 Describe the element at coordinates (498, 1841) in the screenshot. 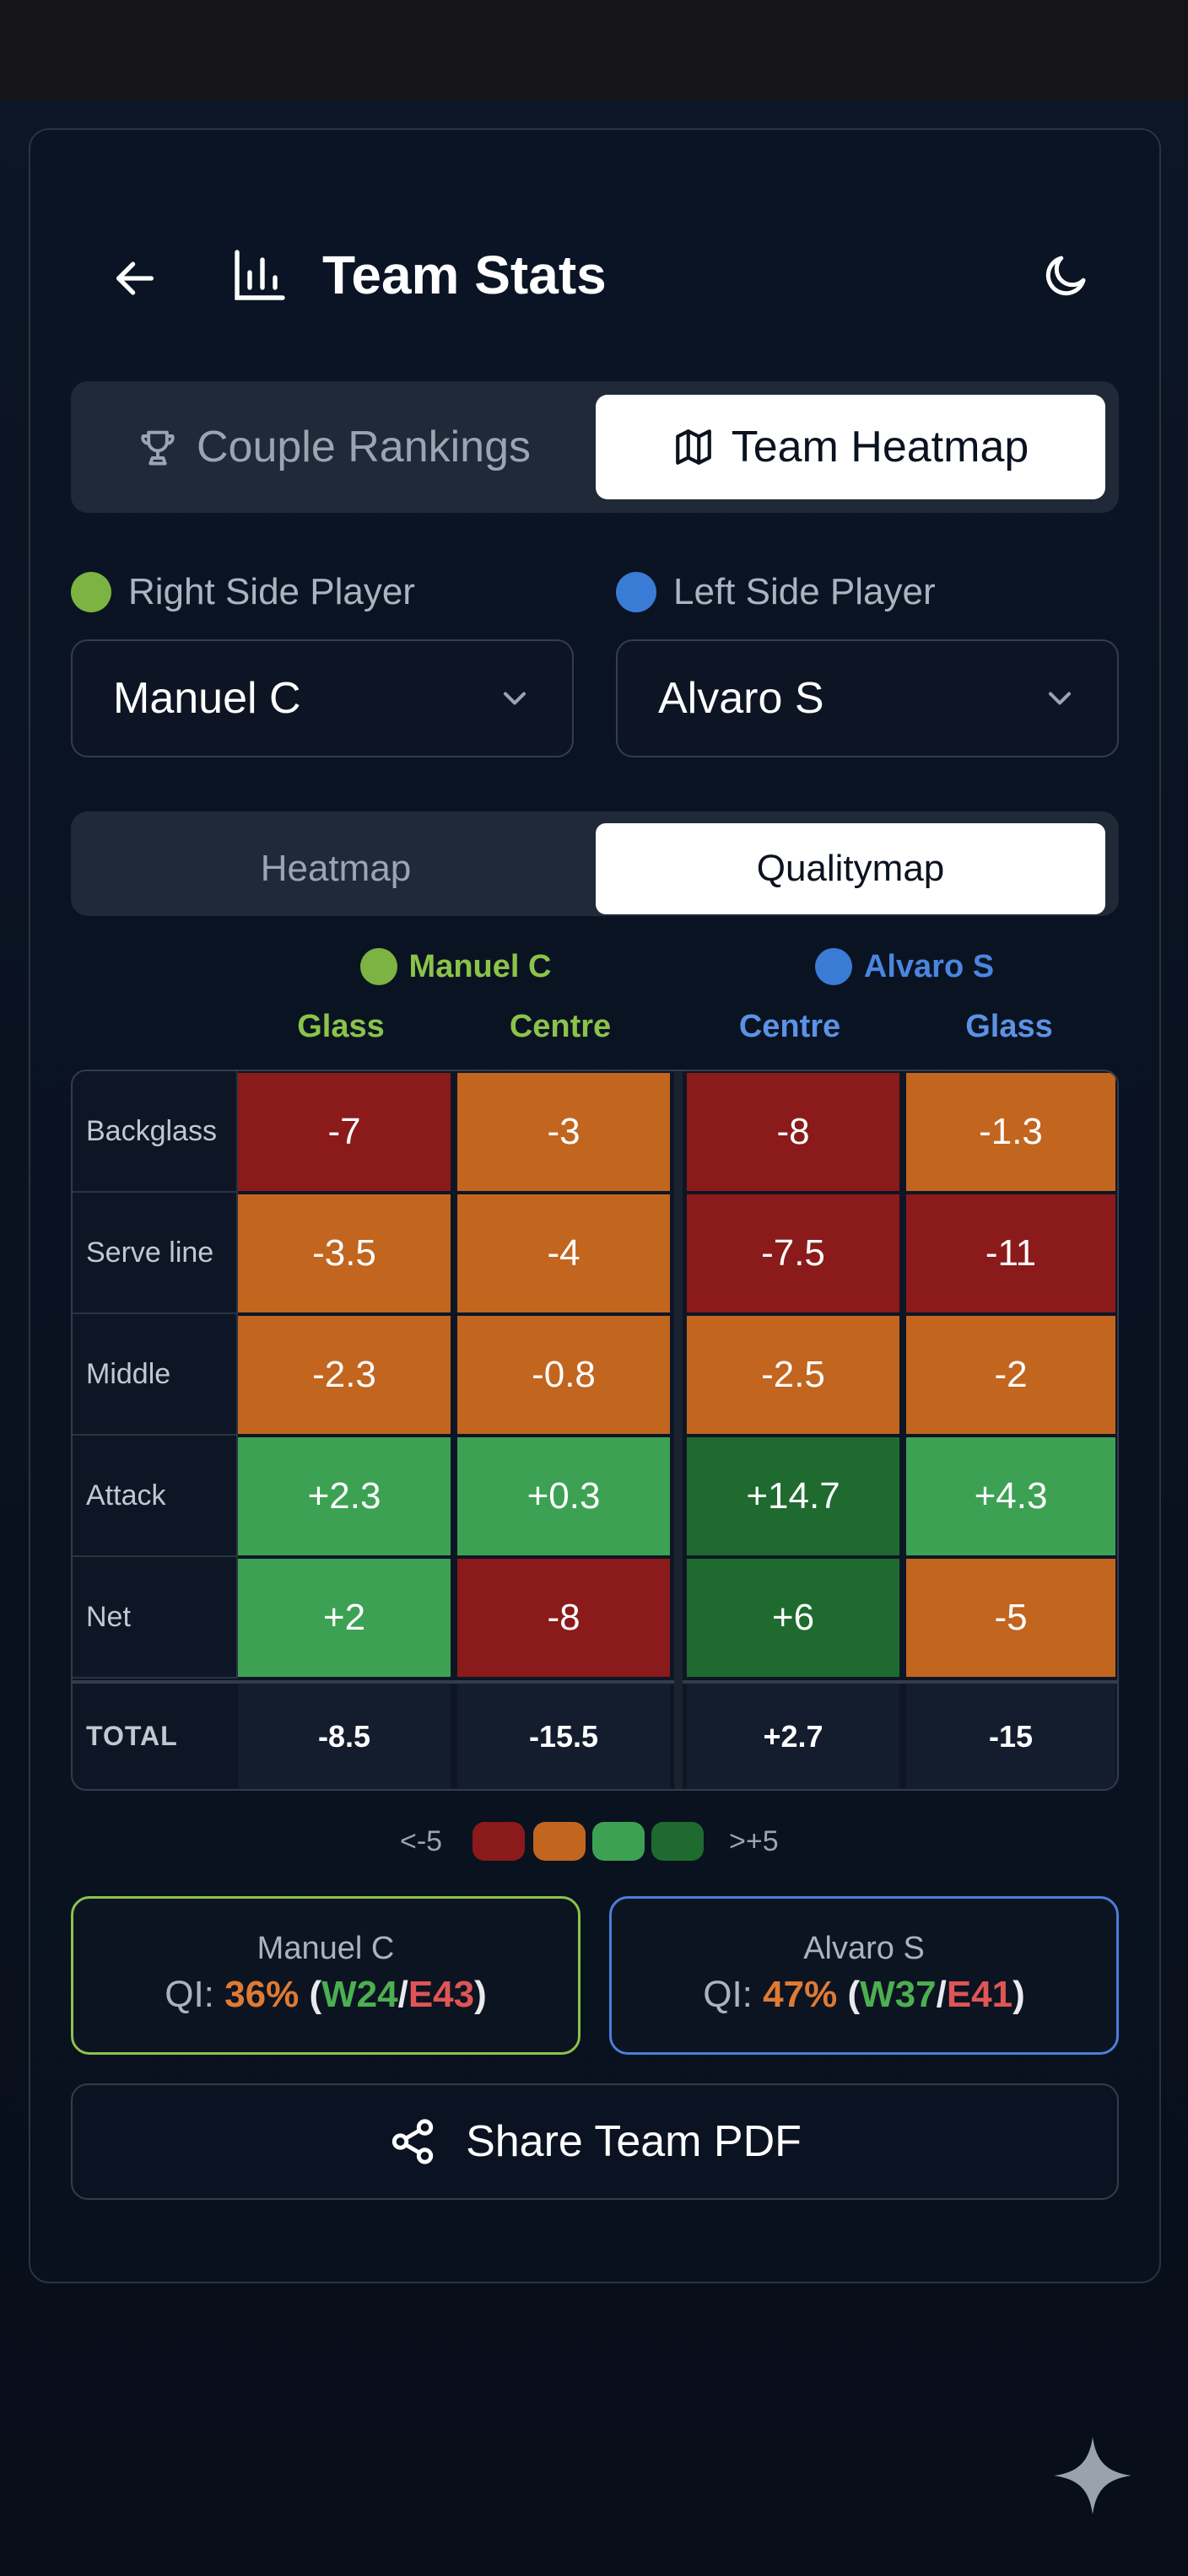

I see `legend-swatch-dark-red` at that location.